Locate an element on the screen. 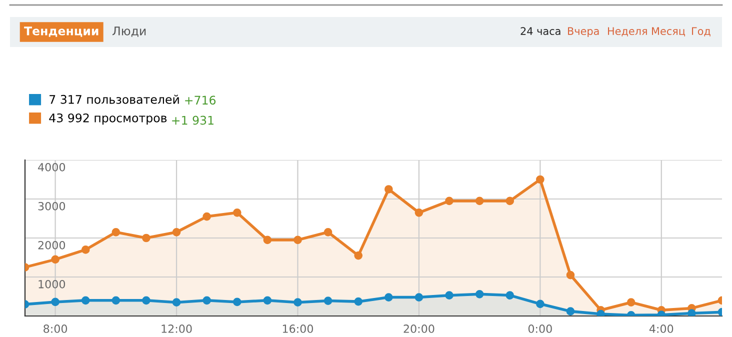 The height and width of the screenshot is (337, 732). y-tick-label: 4000 is located at coordinates (52, 167).